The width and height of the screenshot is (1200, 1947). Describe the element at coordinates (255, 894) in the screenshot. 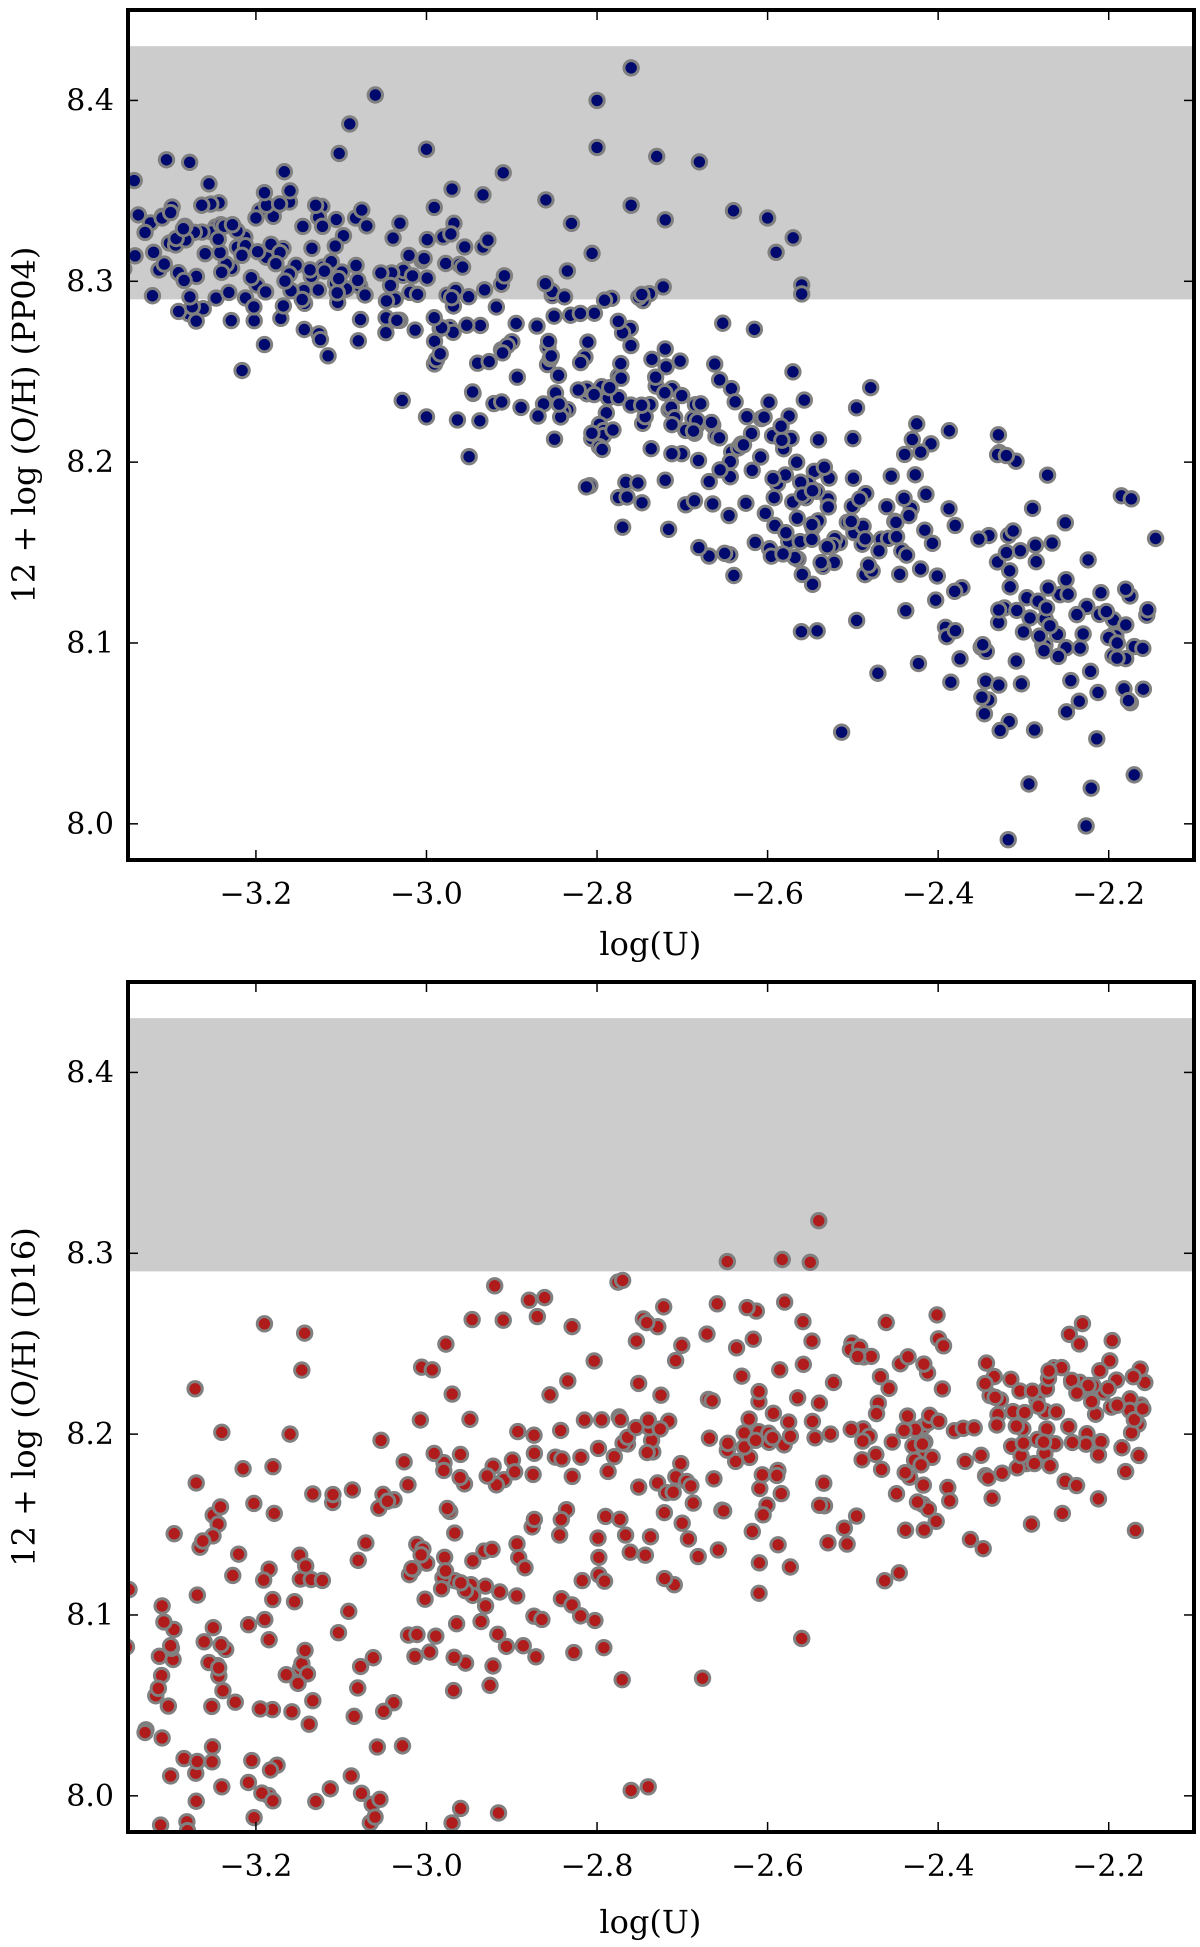

I see `x-tick-label: −3.2` at that location.